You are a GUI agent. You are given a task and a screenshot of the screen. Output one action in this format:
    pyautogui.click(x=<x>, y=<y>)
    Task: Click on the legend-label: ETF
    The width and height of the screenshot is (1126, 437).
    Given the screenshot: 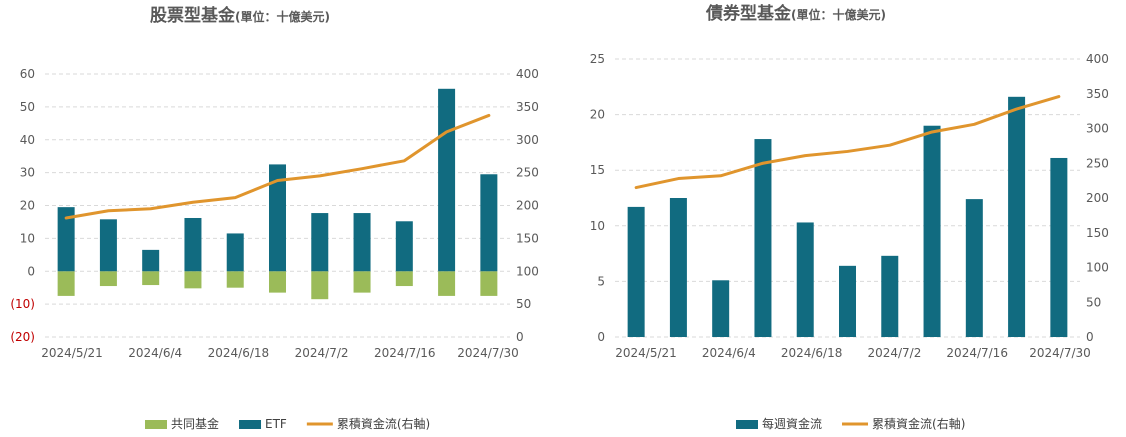 What is the action you would take?
    pyautogui.click(x=276, y=424)
    